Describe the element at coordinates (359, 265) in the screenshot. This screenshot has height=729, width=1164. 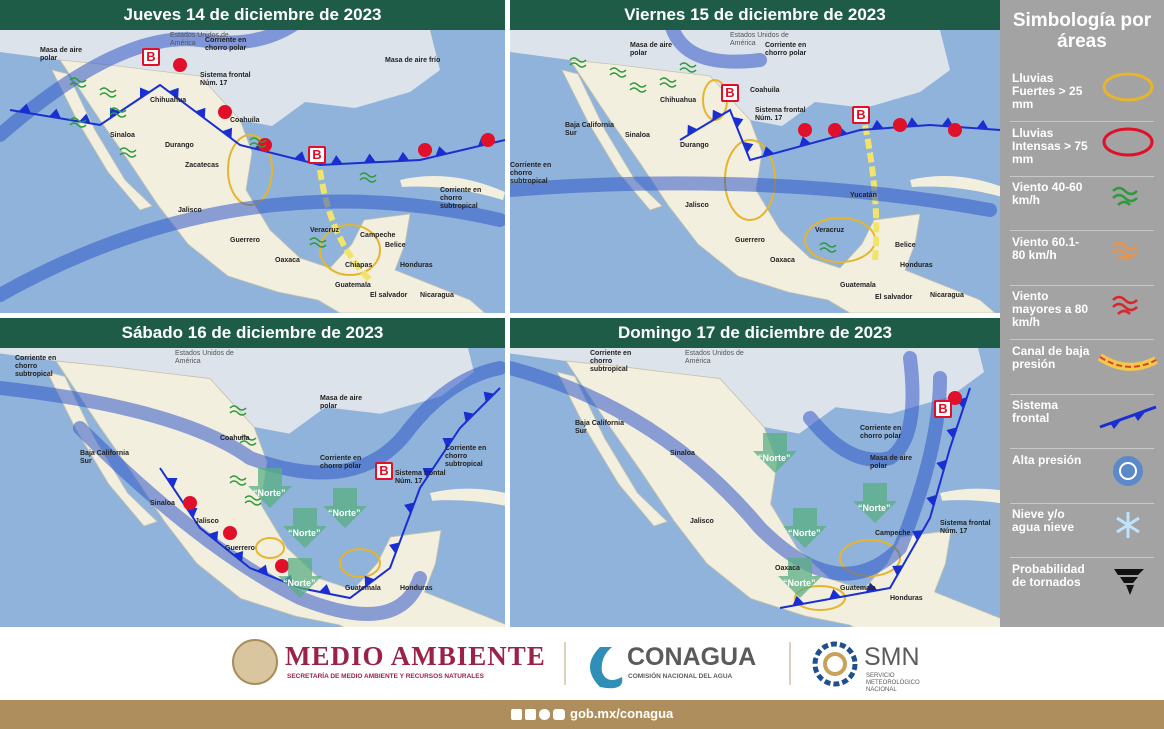
I see `map-label: Chiapas` at that location.